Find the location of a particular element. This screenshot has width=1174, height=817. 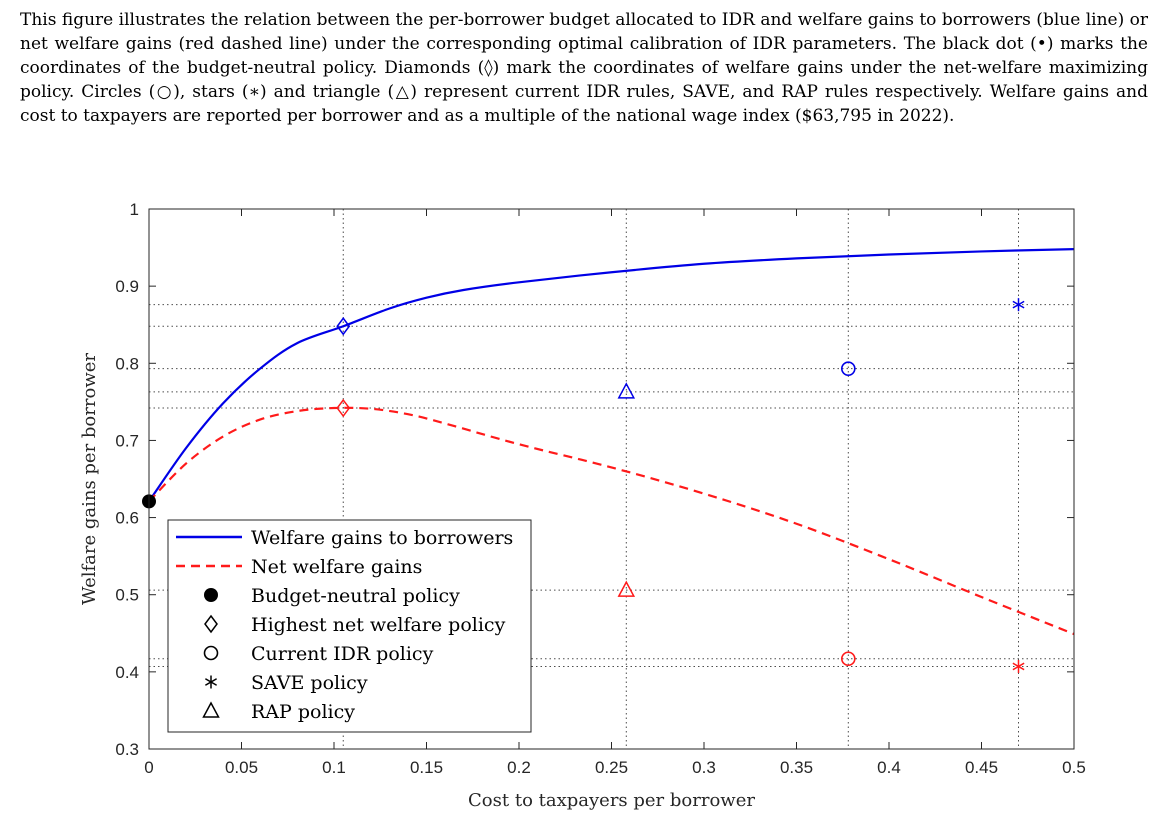

x-tick-label: 0.4 is located at coordinates (889, 767).